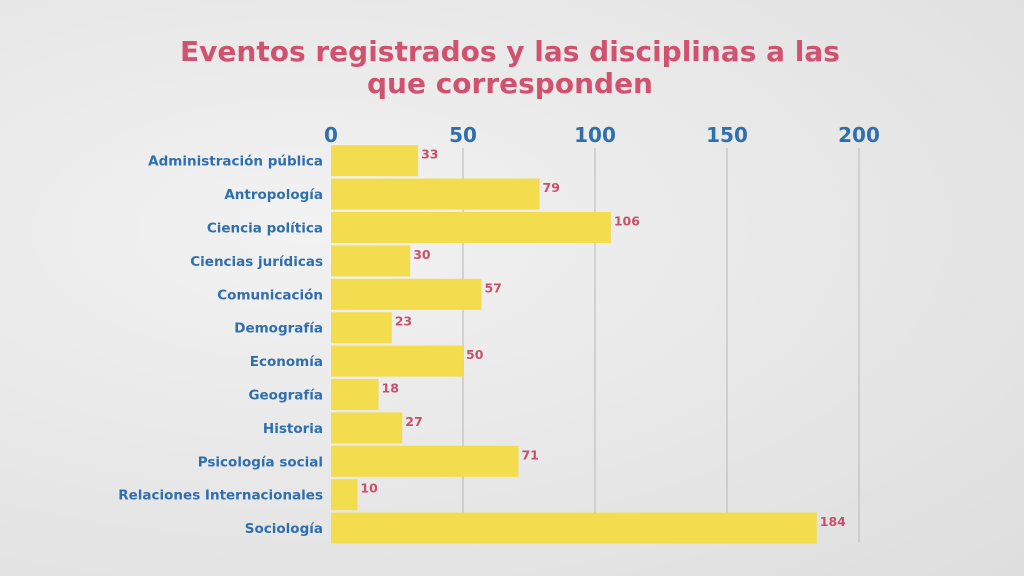 The width and height of the screenshot is (1024, 576). I want to click on value-label: 30, so click(422, 254).